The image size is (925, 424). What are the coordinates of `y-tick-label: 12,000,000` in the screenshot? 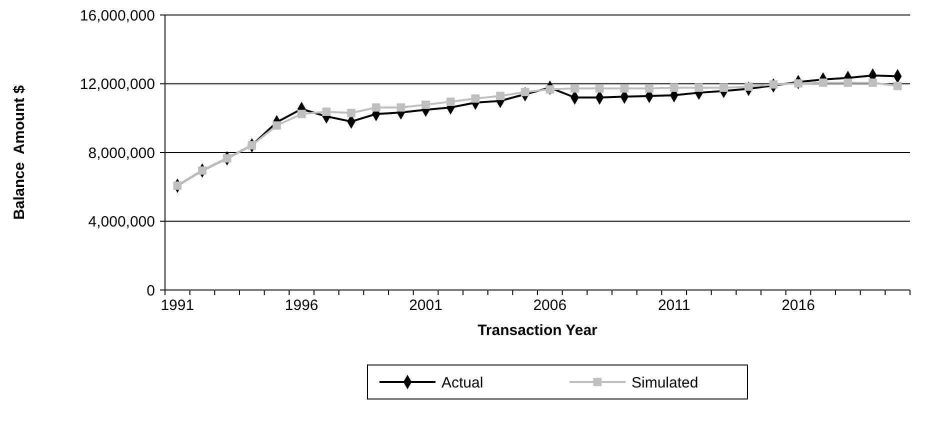 It's located at (117, 84).